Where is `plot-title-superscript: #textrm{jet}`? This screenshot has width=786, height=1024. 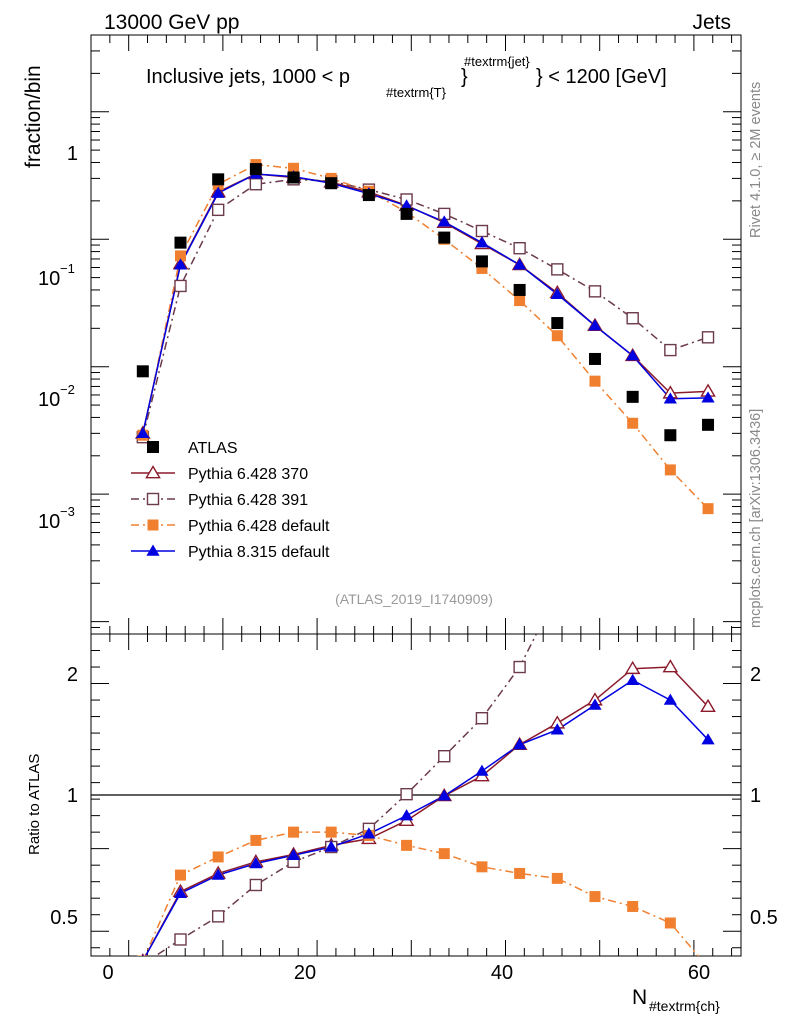 plot-title-superscript: #textrm{jet} is located at coordinates (497, 61).